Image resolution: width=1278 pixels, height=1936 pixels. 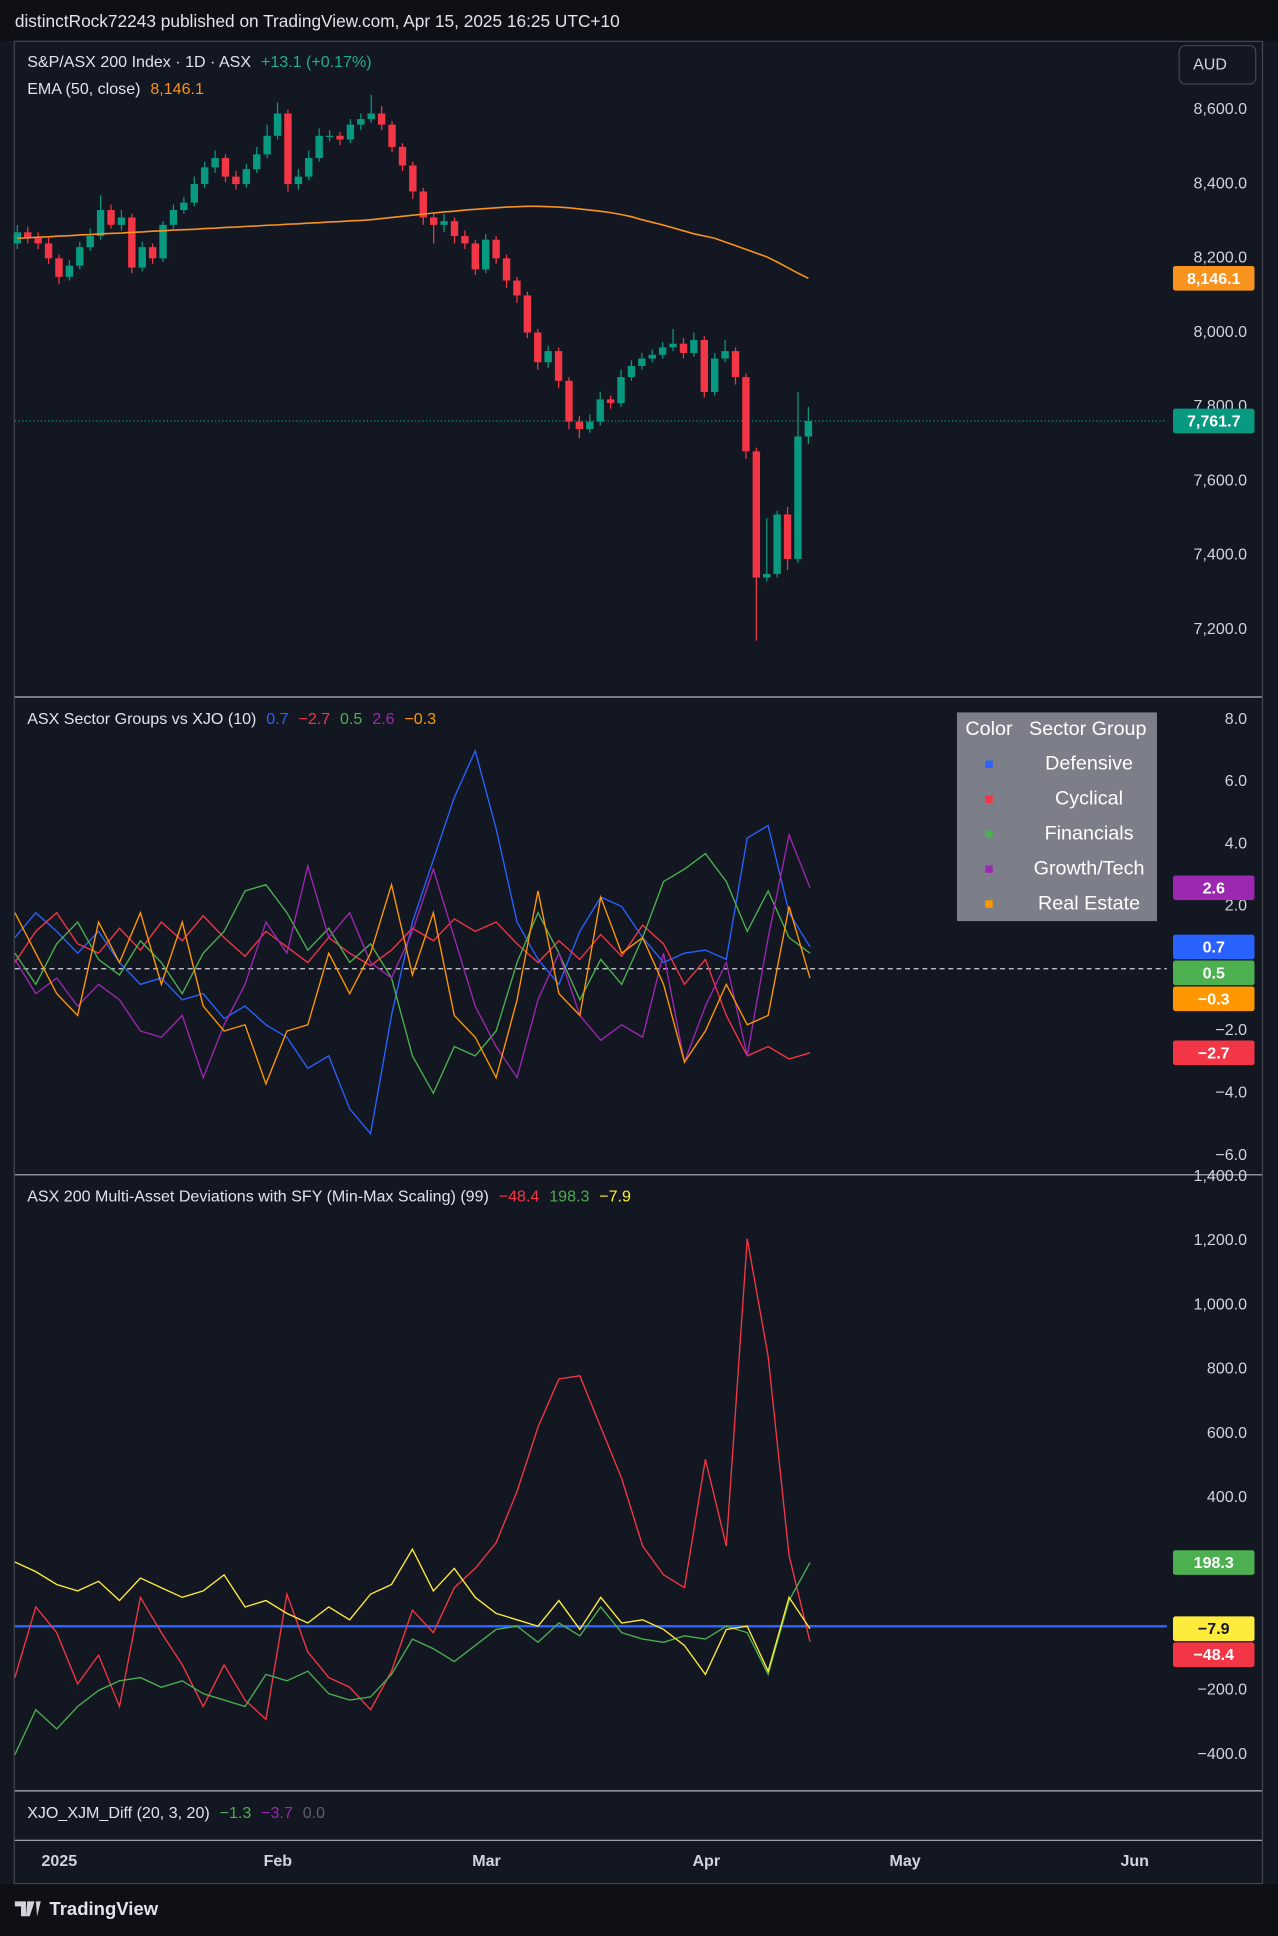 I want to click on x-tick-label: 2025, so click(x=59, y=1861).